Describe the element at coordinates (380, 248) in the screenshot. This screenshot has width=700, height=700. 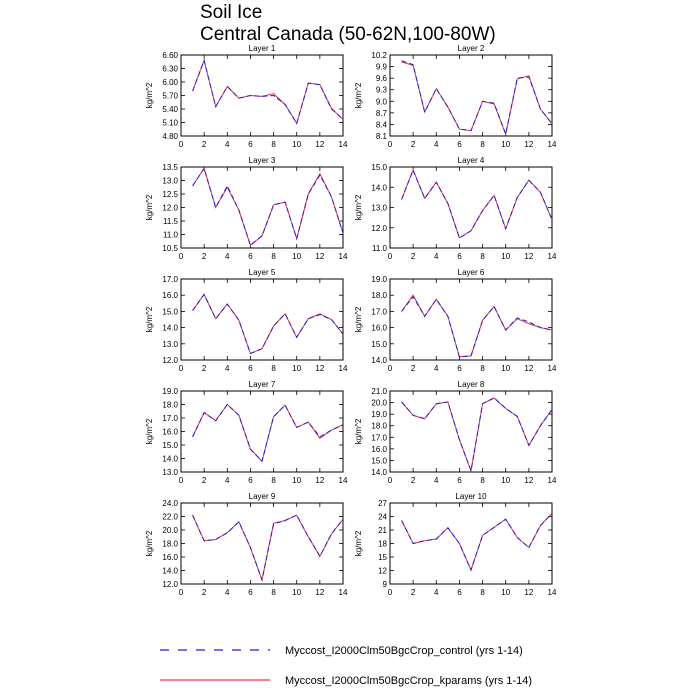
I see `y-tick-label: 11.0` at that location.